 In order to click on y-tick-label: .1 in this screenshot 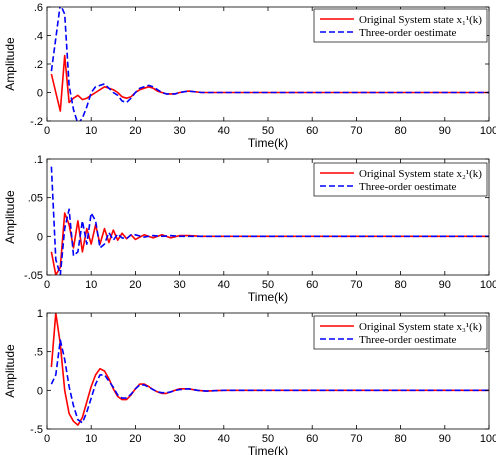, I will do `click(38, 160)`.